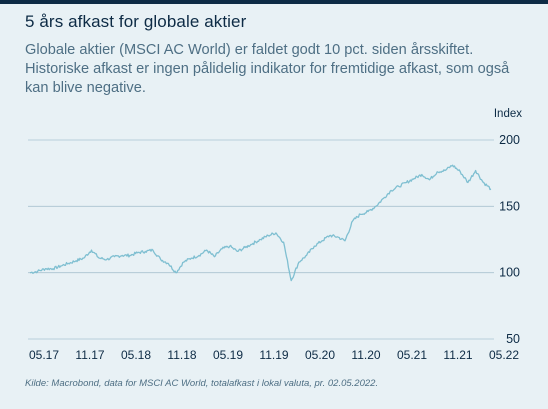  What do you see at coordinates (44, 355) in the screenshot?
I see `x-tick-label: 05.17` at bounding box center [44, 355].